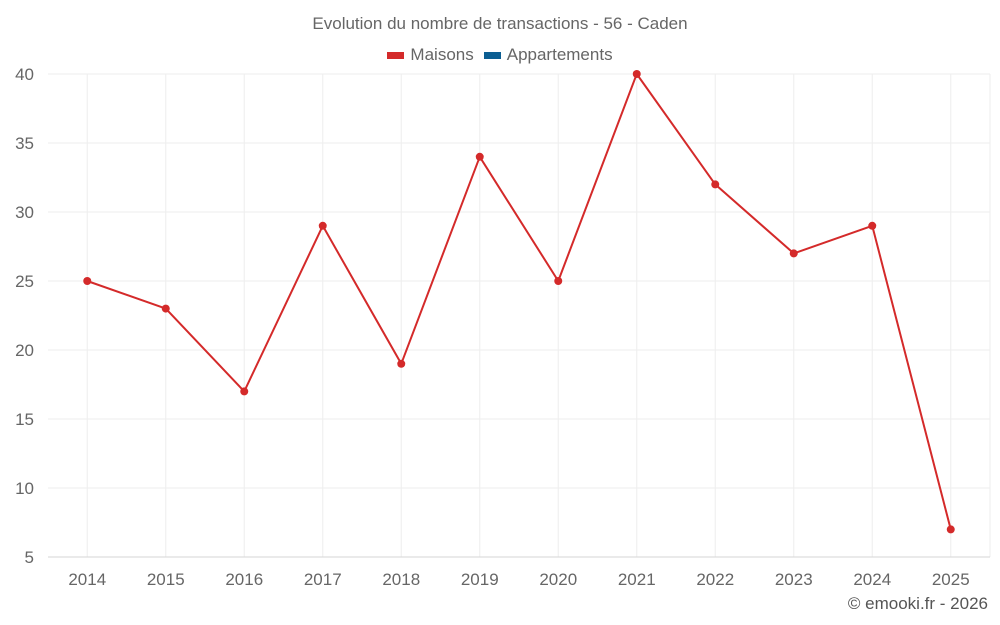  What do you see at coordinates (401, 579) in the screenshot?
I see `x-tick-2018: 2018` at bounding box center [401, 579].